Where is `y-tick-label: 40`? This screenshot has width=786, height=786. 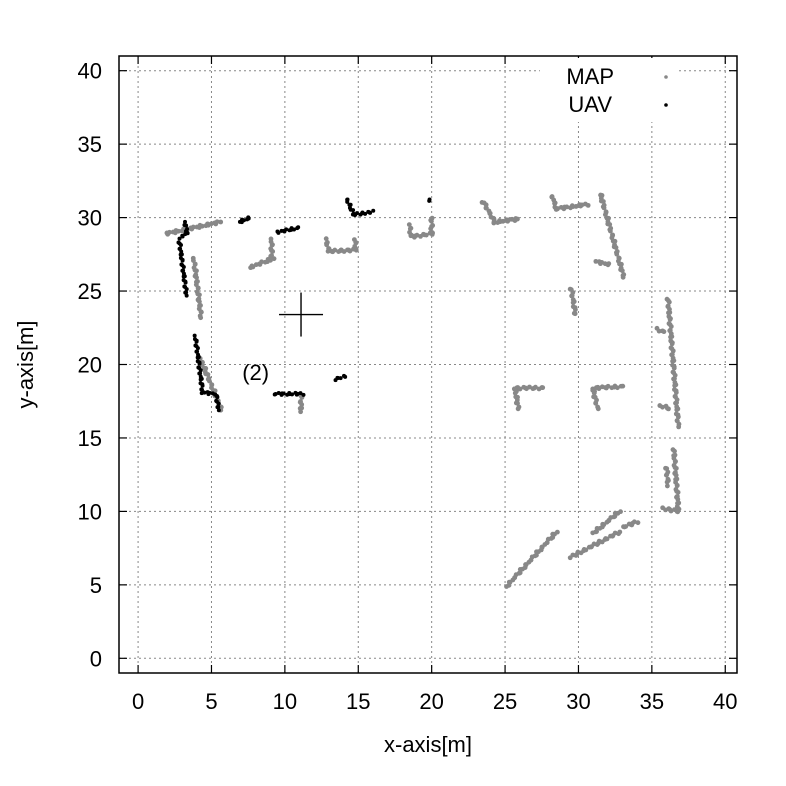
y-tick-label: 40 is located at coordinates (90, 71).